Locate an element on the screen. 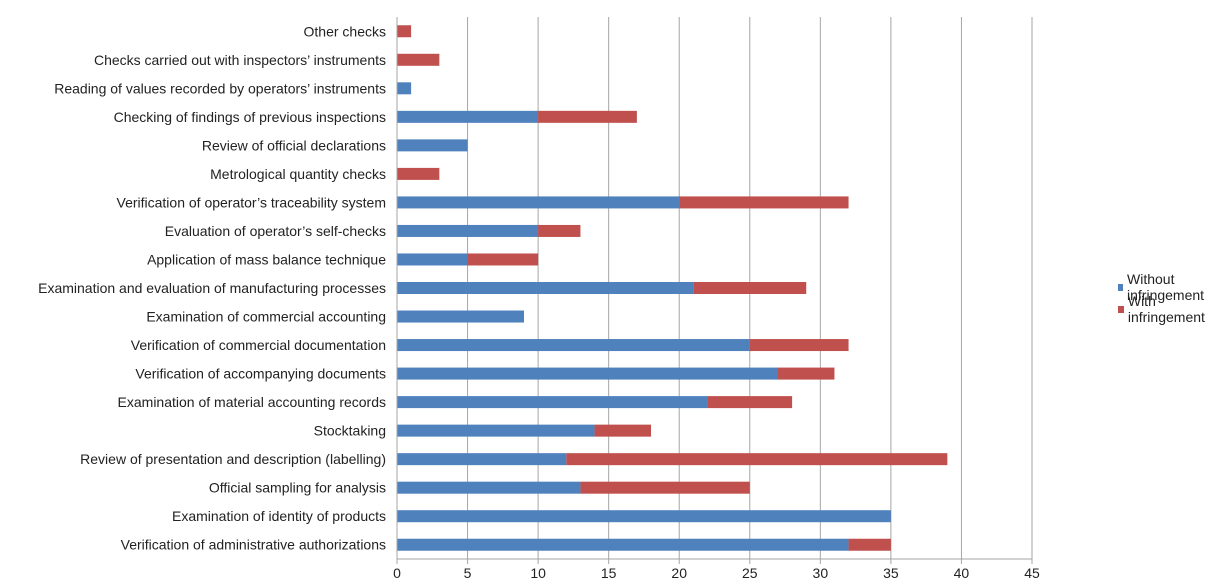 The image size is (1219, 581). x-tick-label: 35 is located at coordinates (891, 573).